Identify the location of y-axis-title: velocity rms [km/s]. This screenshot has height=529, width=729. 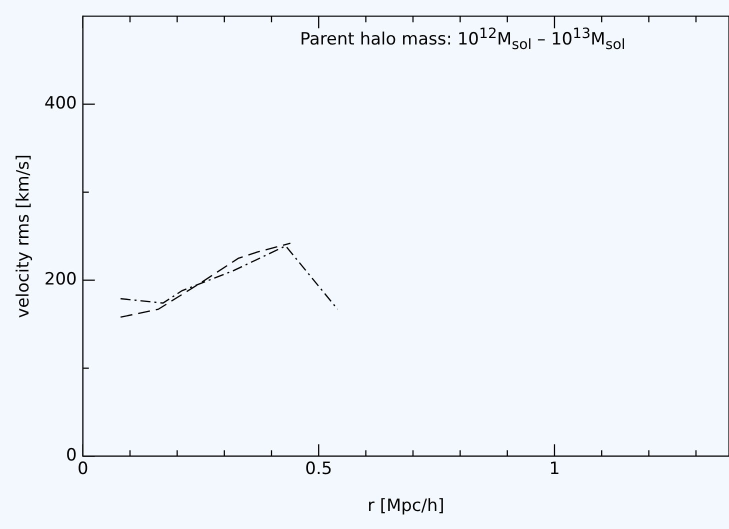
(24, 236).